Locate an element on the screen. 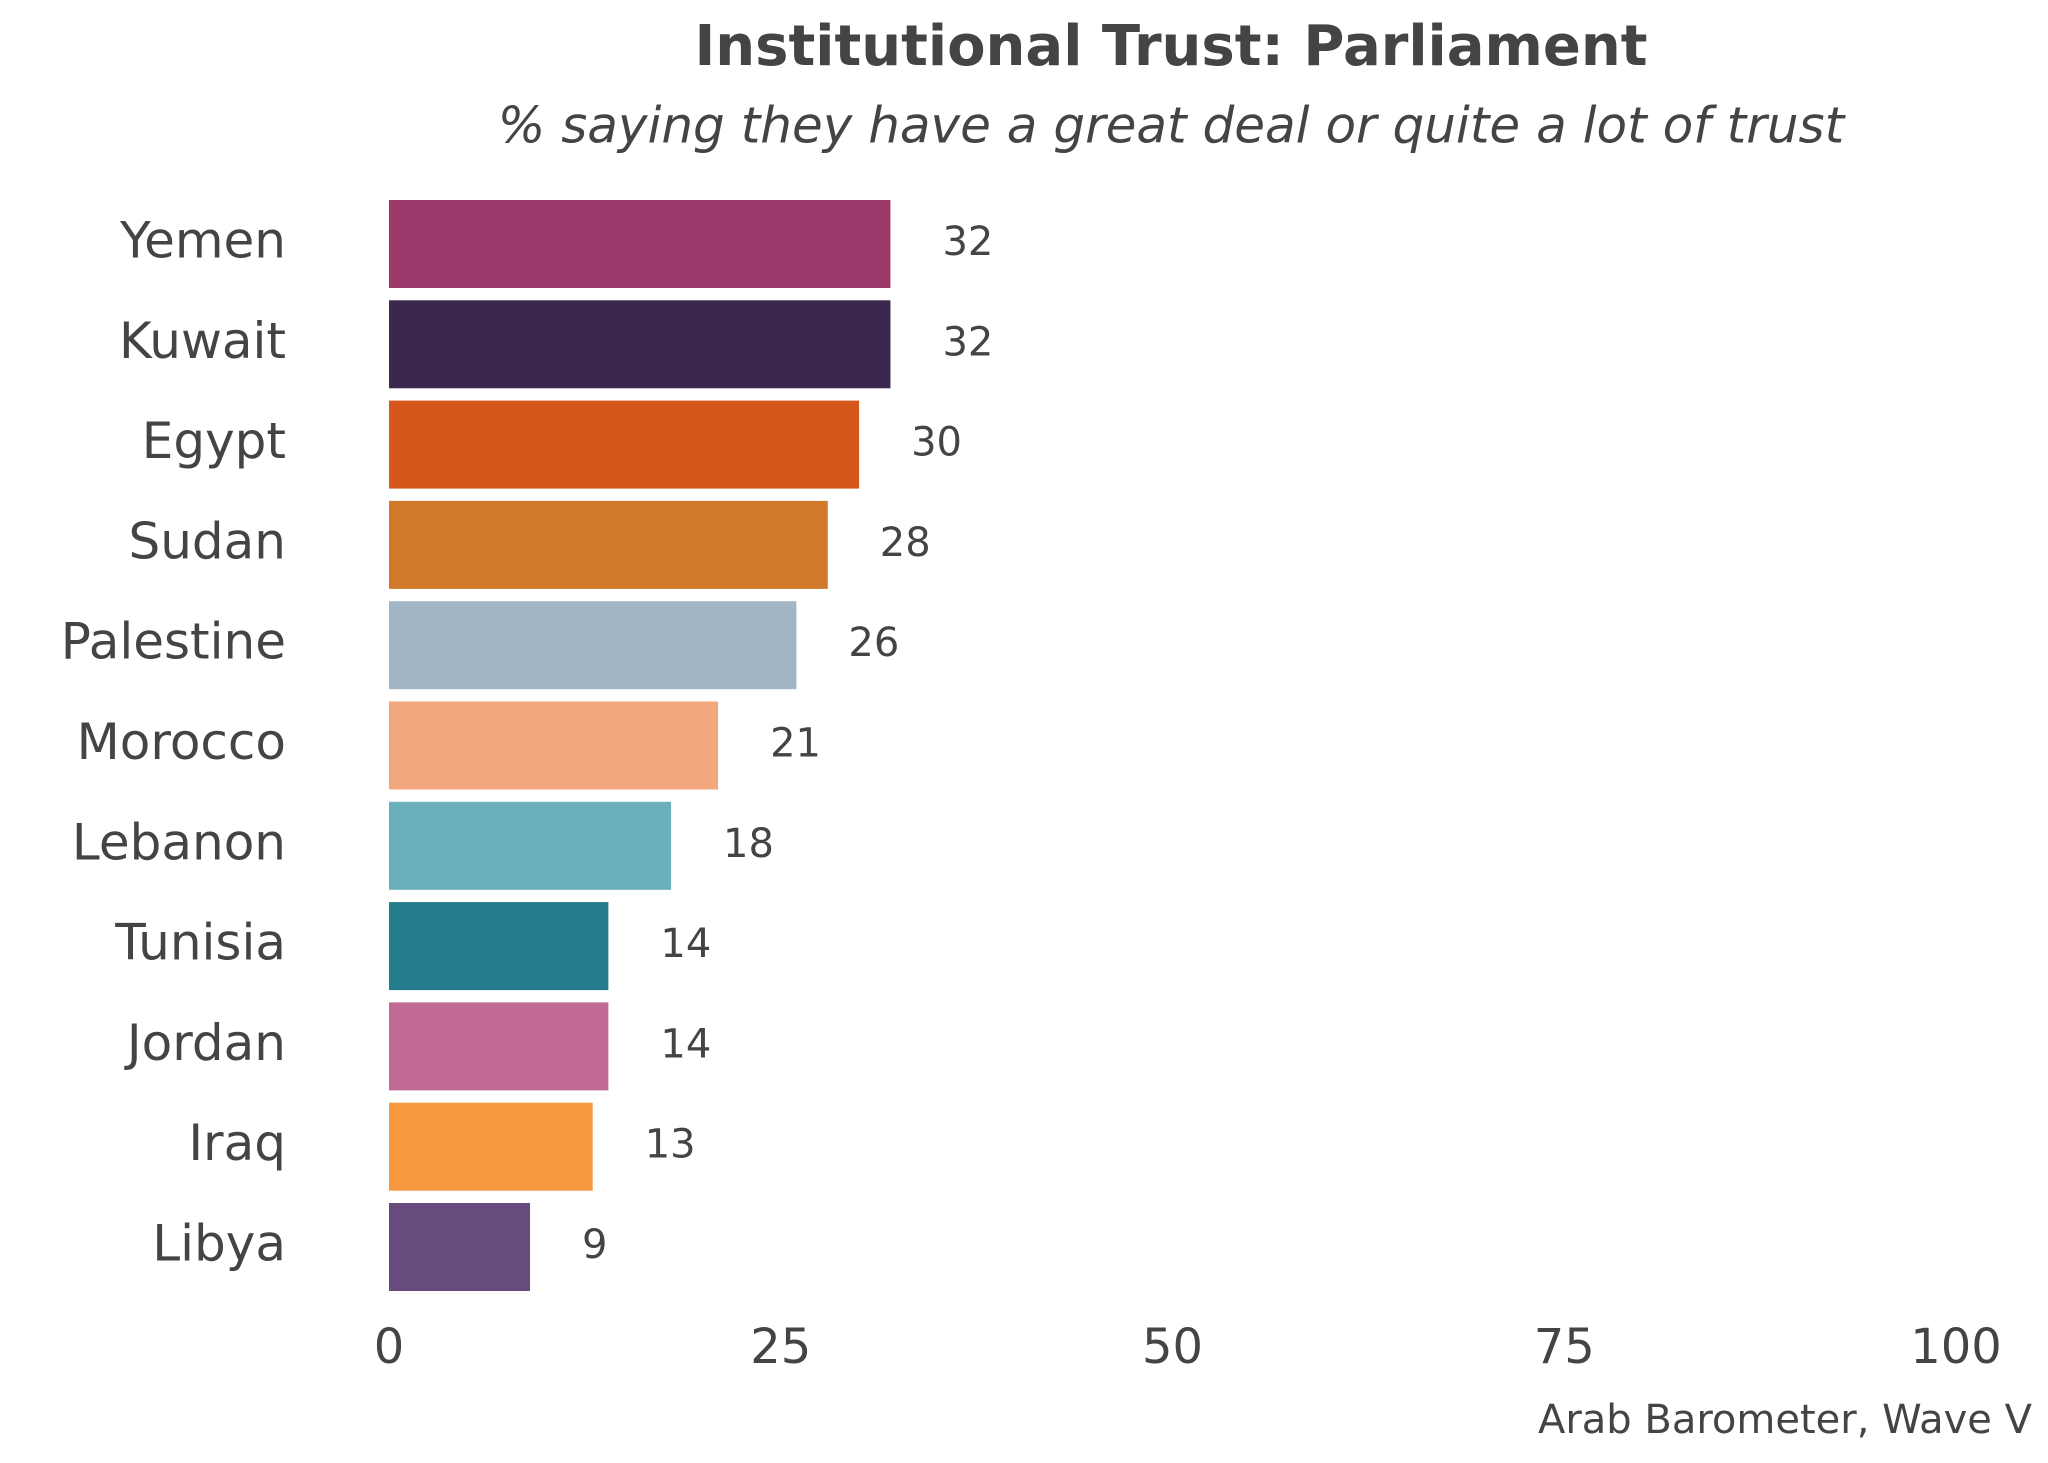 The height and width of the screenshot is (1463, 2048). y-tick-label: Egypt is located at coordinates (214, 441).